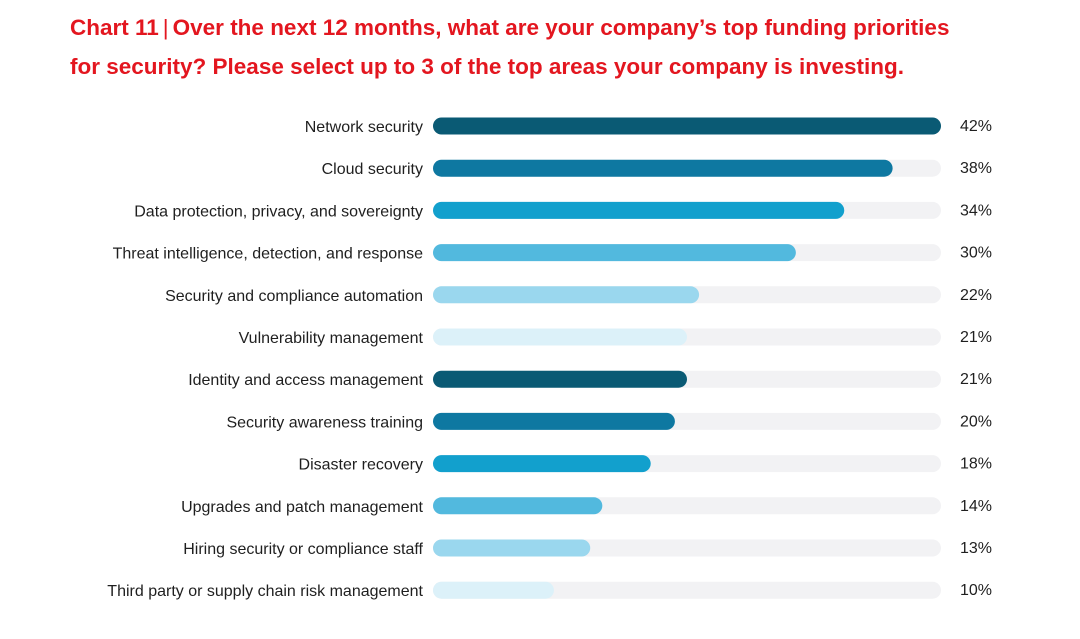  I want to click on title-prefix: Chart 11, so click(114, 27).